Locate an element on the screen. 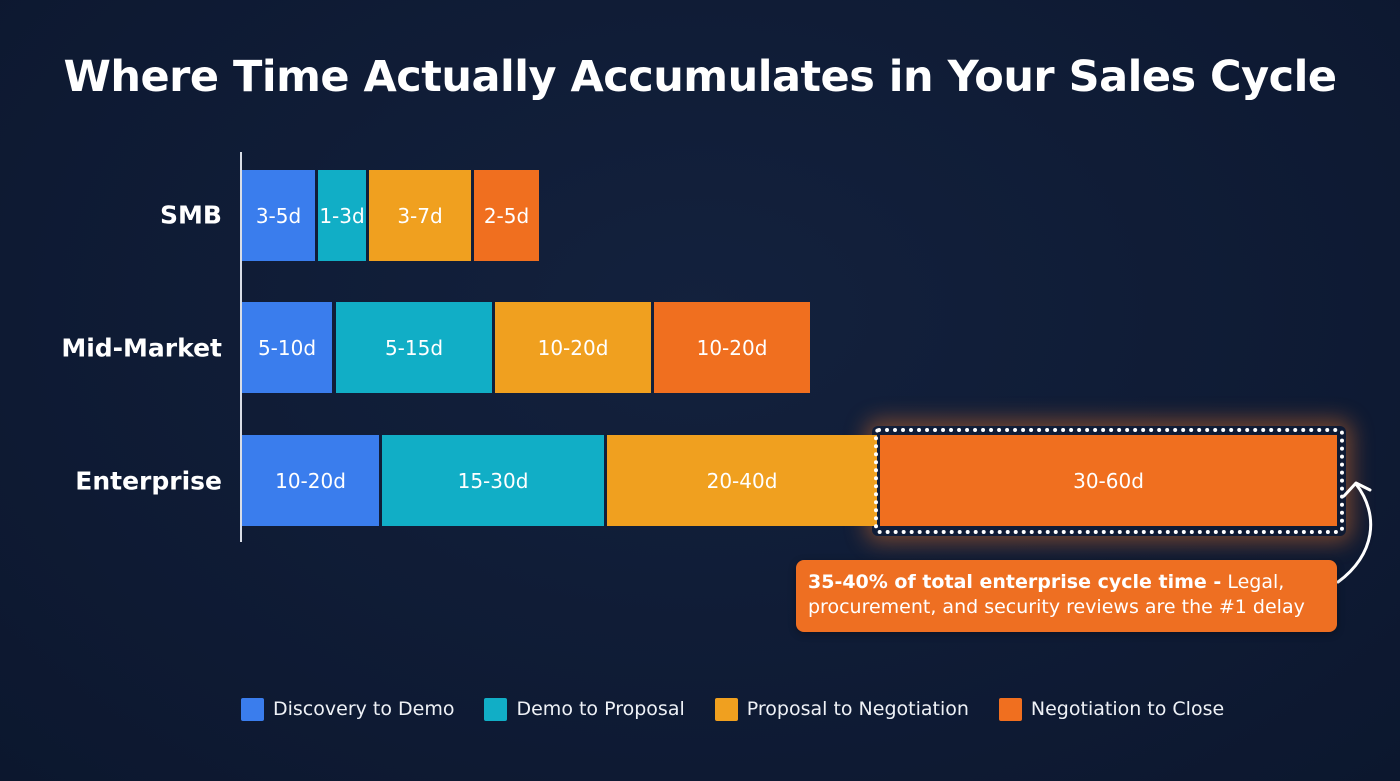  legend-label: Discovery to Demo is located at coordinates (364, 709).